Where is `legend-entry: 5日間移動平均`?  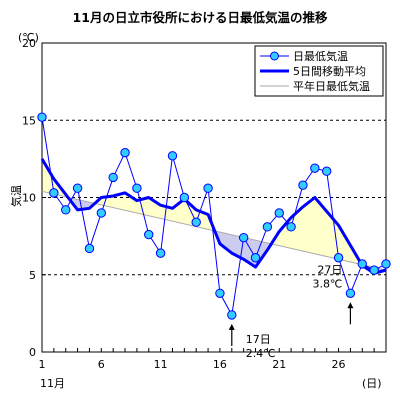
legend-entry: 5日間移動平均 is located at coordinates (329, 71).